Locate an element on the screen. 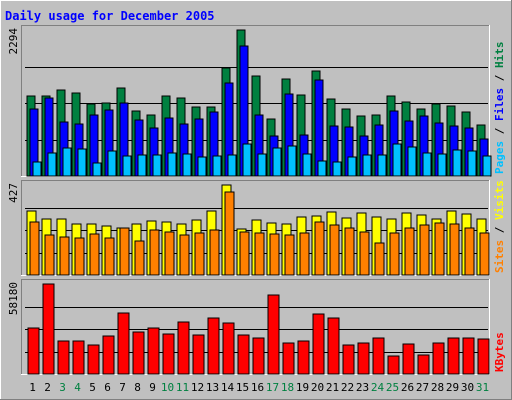 The height and width of the screenshot is (400, 512). x-tick-label-day-31: 31 is located at coordinates (482, 387).